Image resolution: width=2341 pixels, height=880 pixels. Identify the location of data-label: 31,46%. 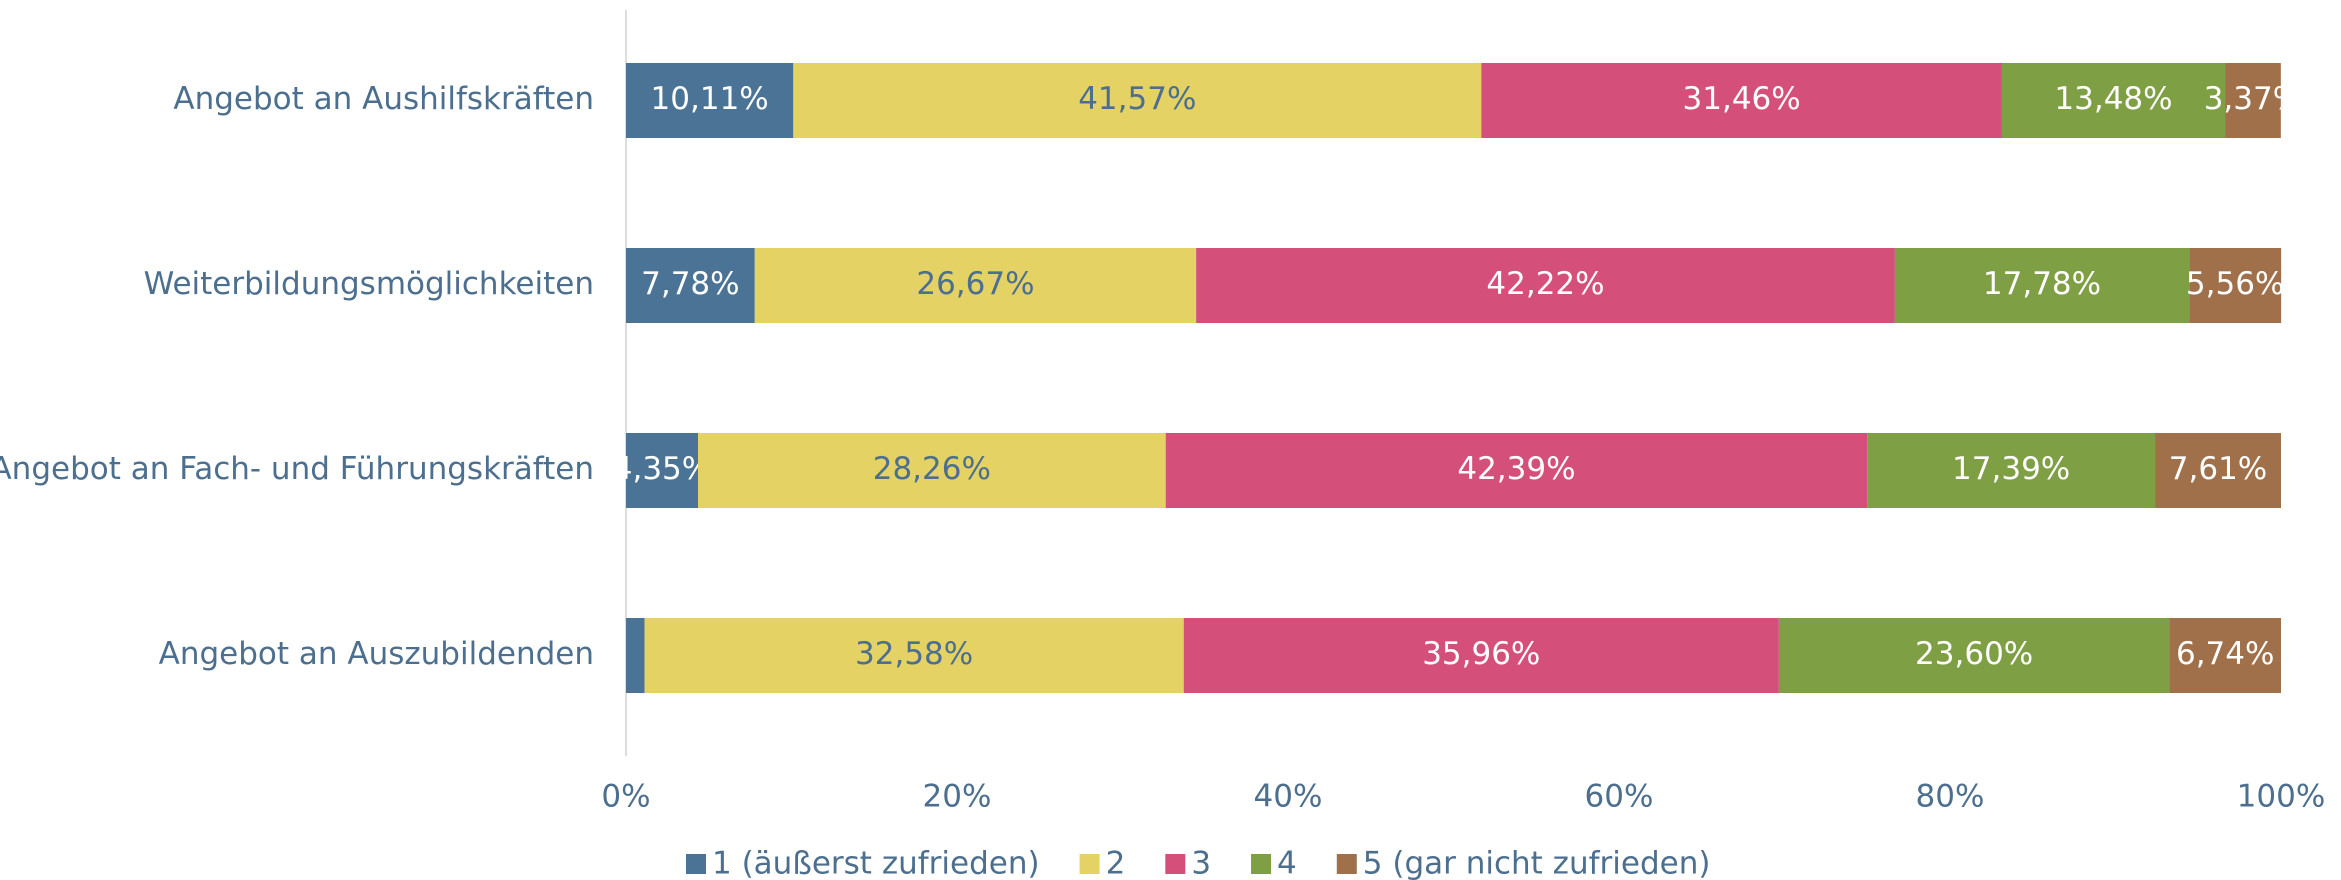
(1742, 99).